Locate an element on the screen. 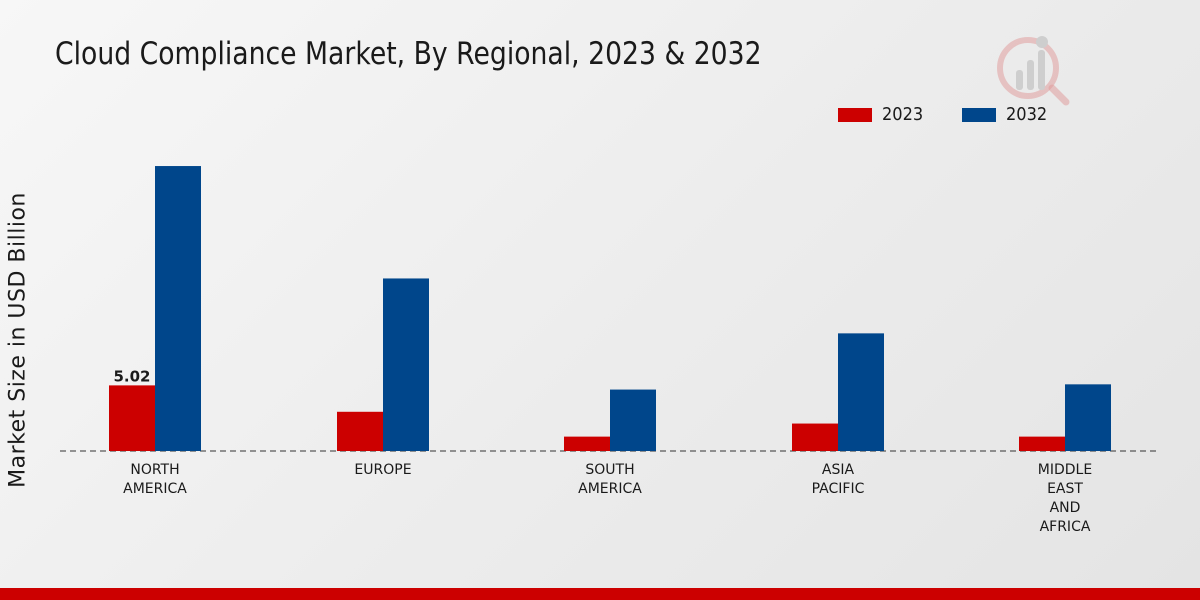 The image size is (1200, 600). bar-2032-europe is located at coordinates (406, 364).